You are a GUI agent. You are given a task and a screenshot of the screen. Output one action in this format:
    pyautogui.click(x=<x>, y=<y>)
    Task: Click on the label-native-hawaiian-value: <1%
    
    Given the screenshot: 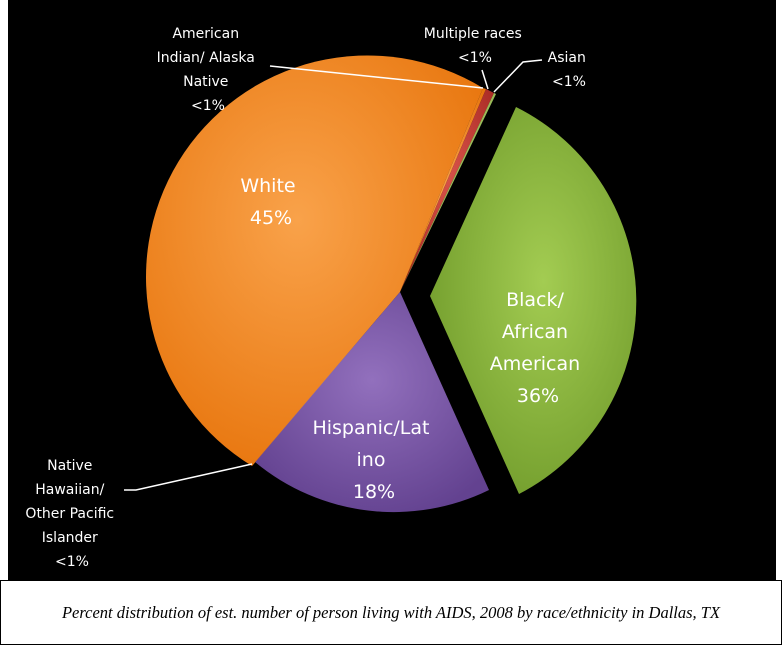 What is the action you would take?
    pyautogui.click(x=72, y=562)
    